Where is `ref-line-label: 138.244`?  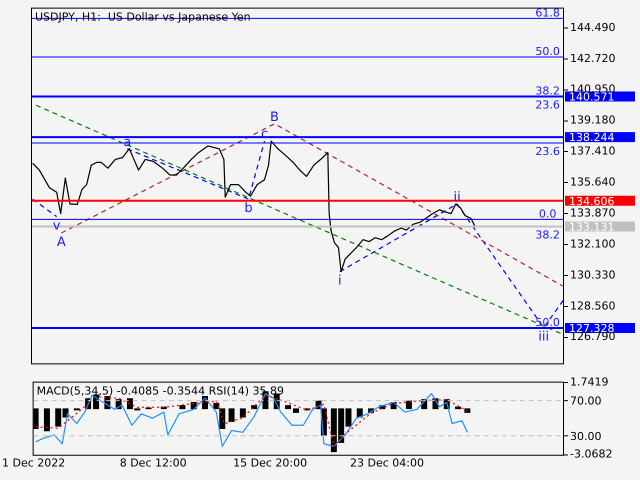 ref-line-label: 138.244 is located at coordinates (591, 137).